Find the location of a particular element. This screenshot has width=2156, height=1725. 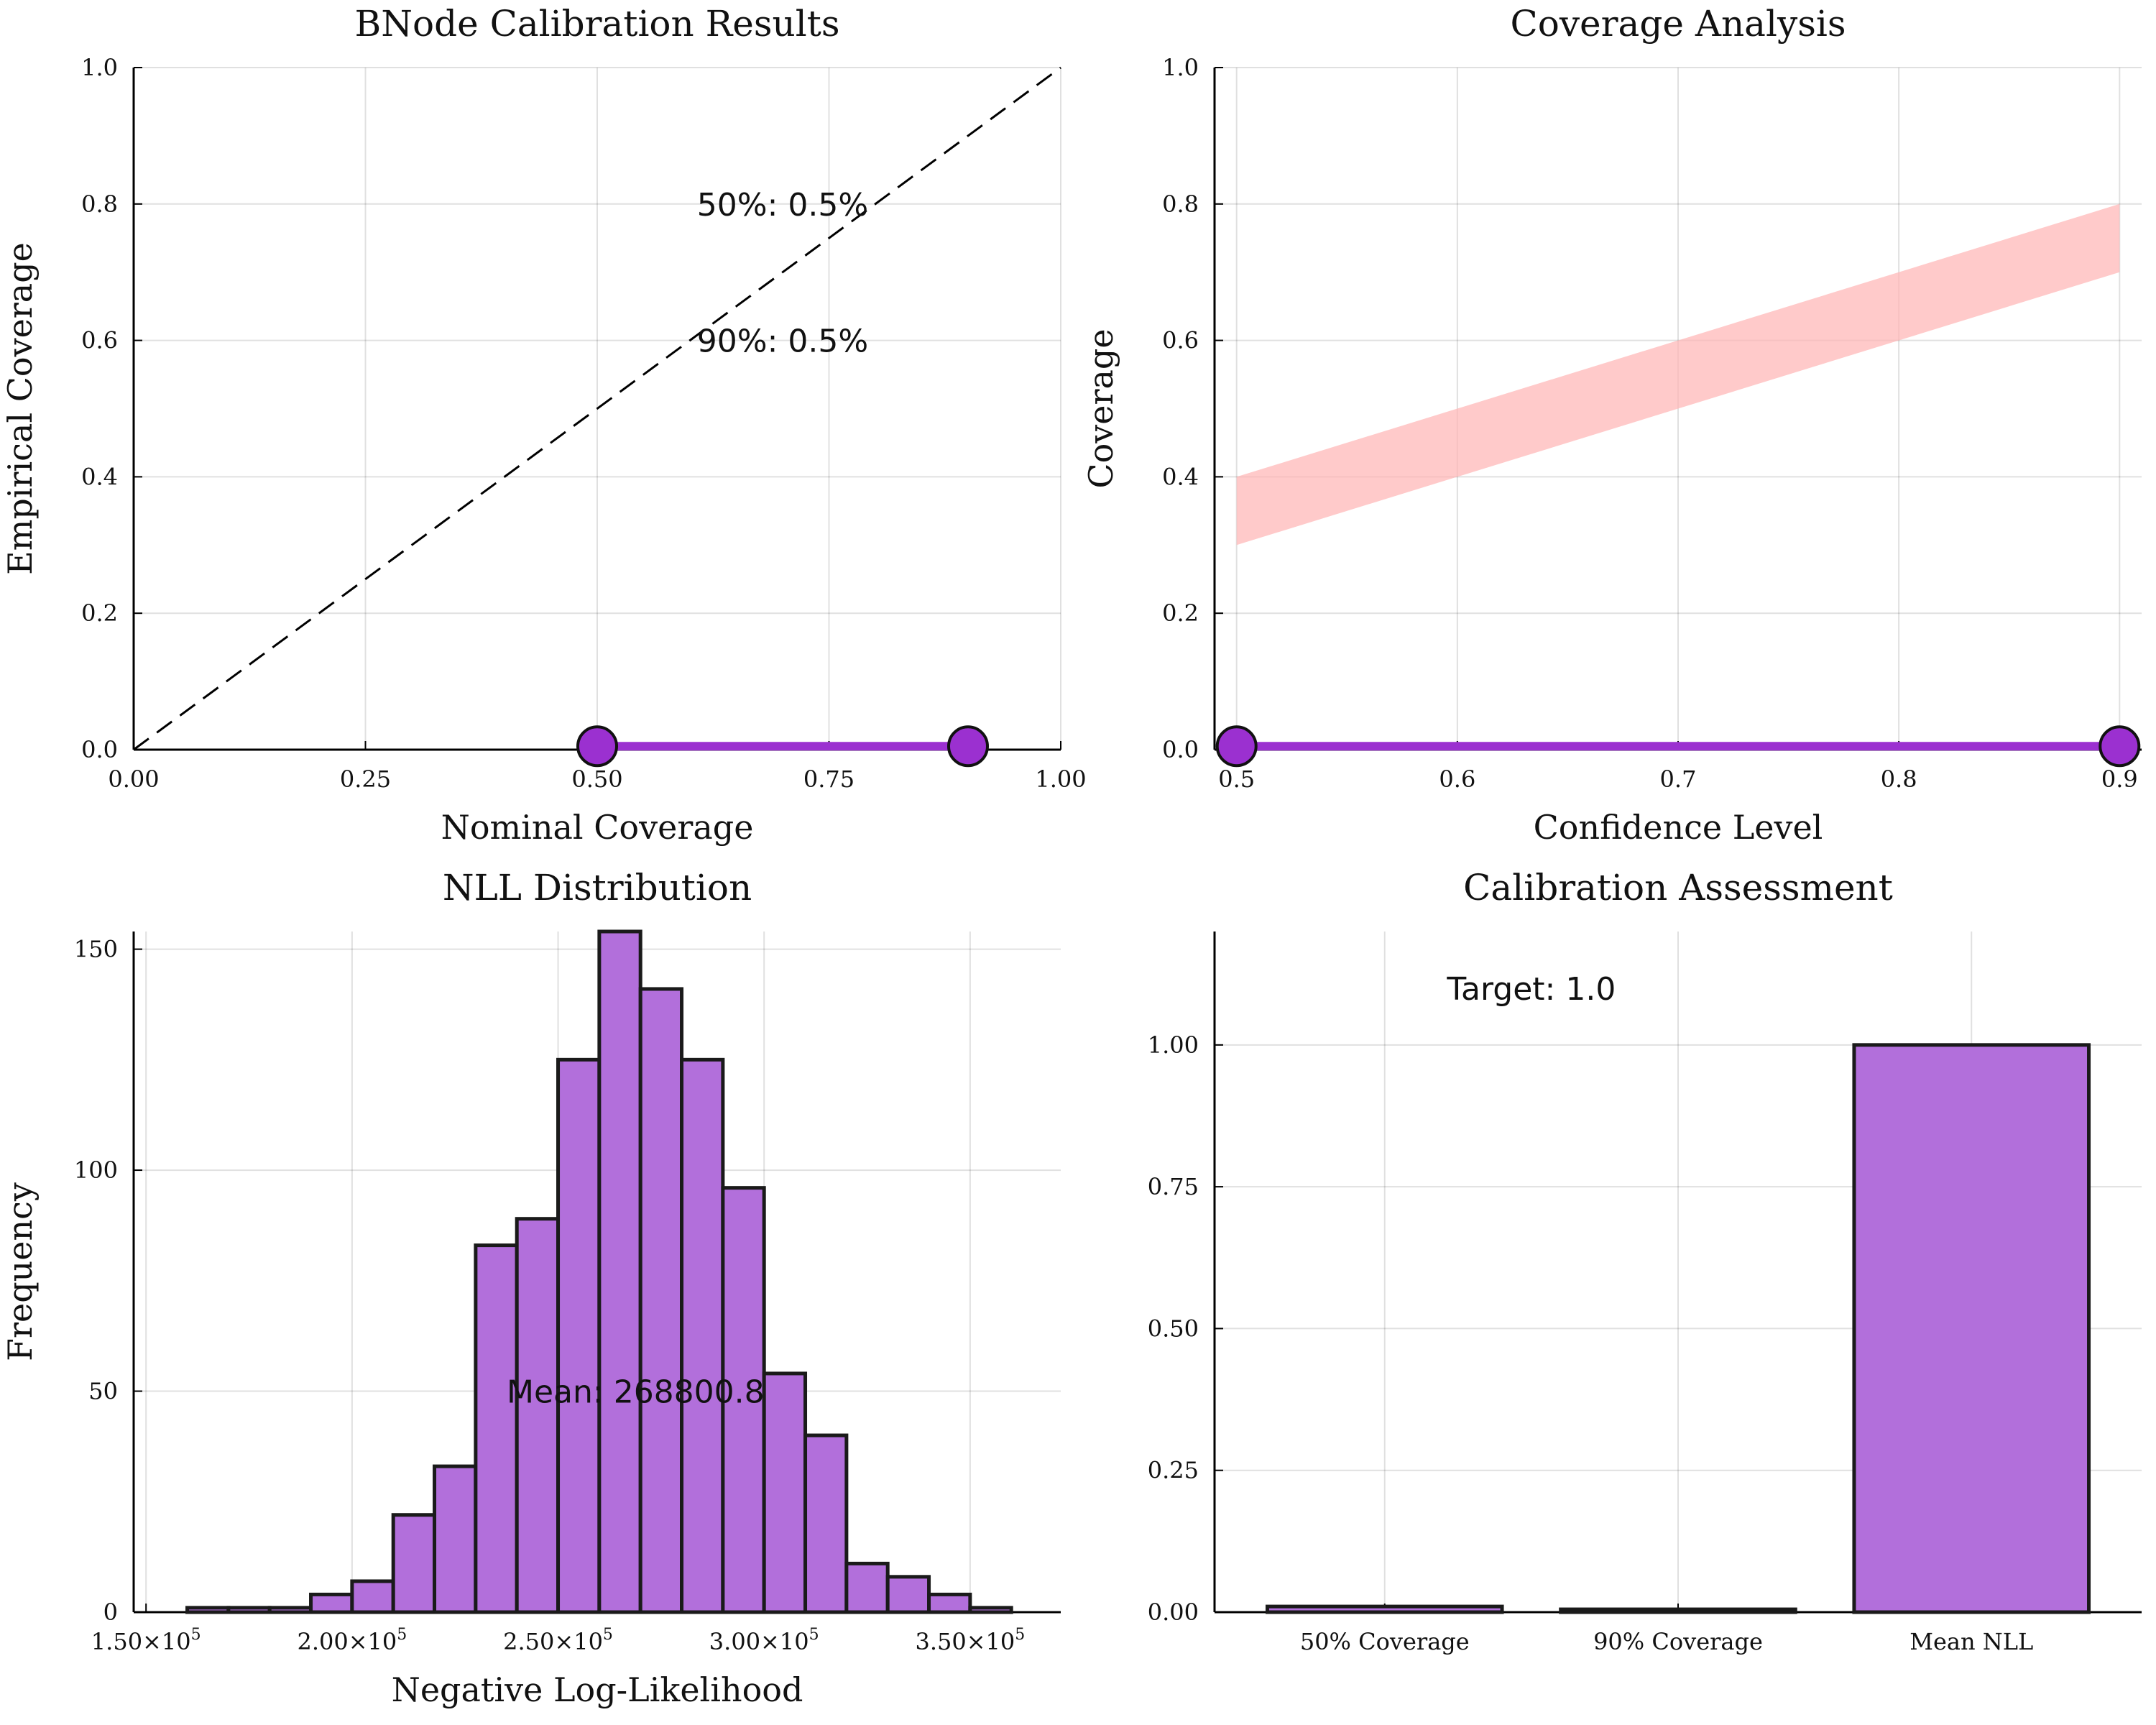

p1-ytick-label: 1.0 is located at coordinates (99, 67).